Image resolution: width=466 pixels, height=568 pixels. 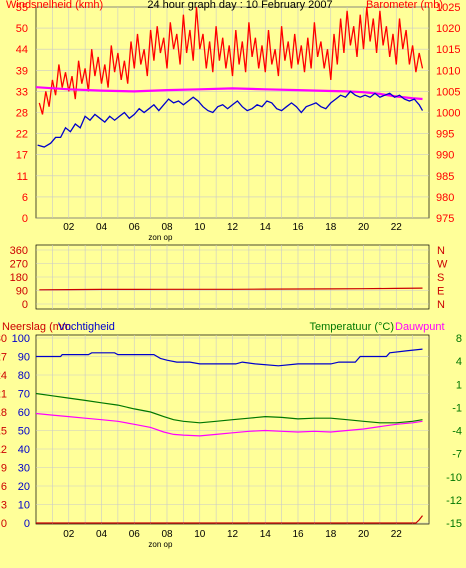 What do you see at coordinates (229, 93) in the screenshot?
I see `series-line-pressure` at bounding box center [229, 93].